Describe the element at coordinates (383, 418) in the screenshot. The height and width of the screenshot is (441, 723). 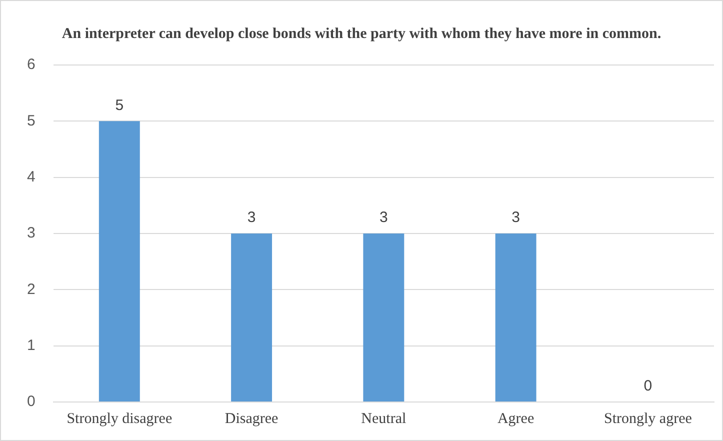
I see `x-tick-label: Neutral` at that location.